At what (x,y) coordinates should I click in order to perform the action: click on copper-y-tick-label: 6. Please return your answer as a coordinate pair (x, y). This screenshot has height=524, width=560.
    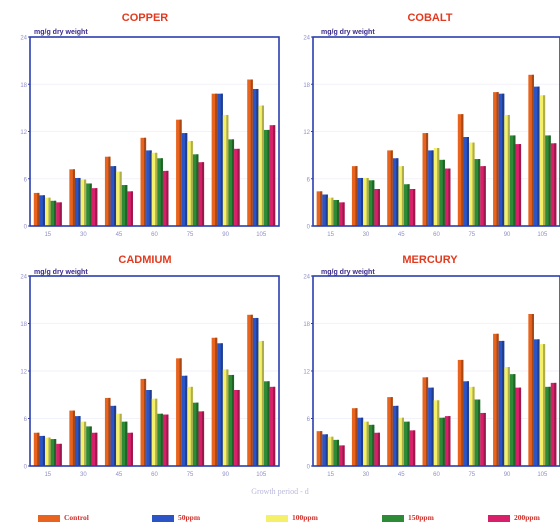
    Looking at the image, I should click on (26, 180).